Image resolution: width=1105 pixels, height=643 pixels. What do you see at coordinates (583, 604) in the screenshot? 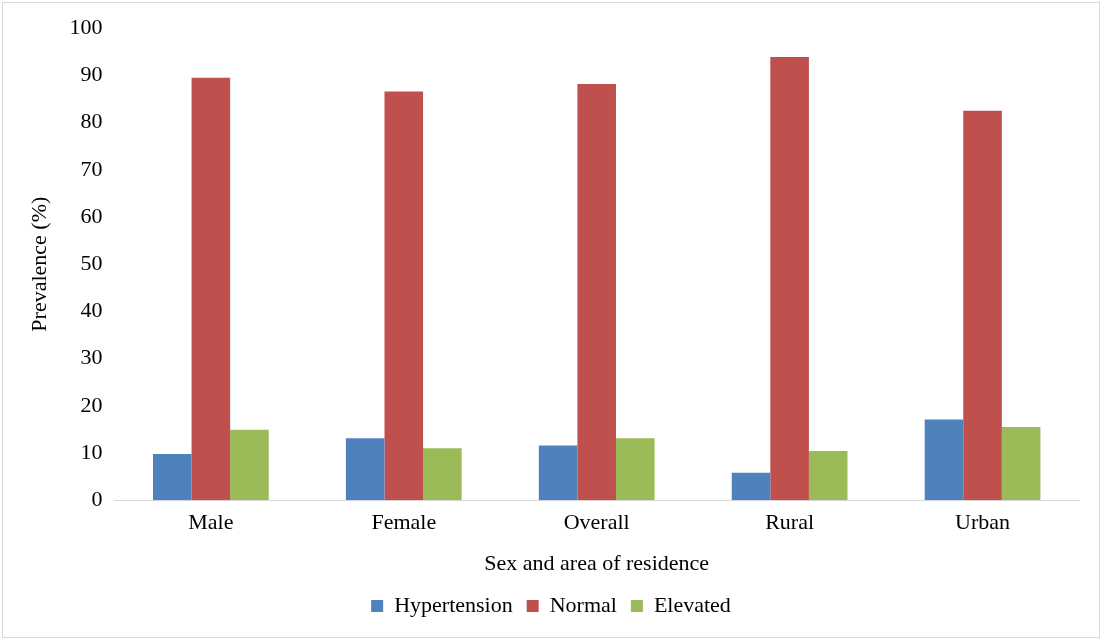
I see `legend-label: Normal` at bounding box center [583, 604].